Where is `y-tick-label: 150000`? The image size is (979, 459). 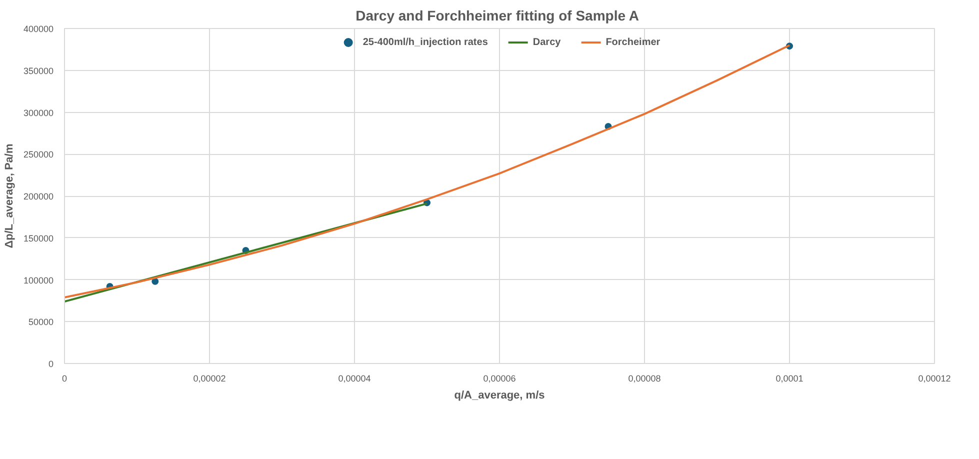 y-tick-label: 150000 is located at coordinates (38, 238).